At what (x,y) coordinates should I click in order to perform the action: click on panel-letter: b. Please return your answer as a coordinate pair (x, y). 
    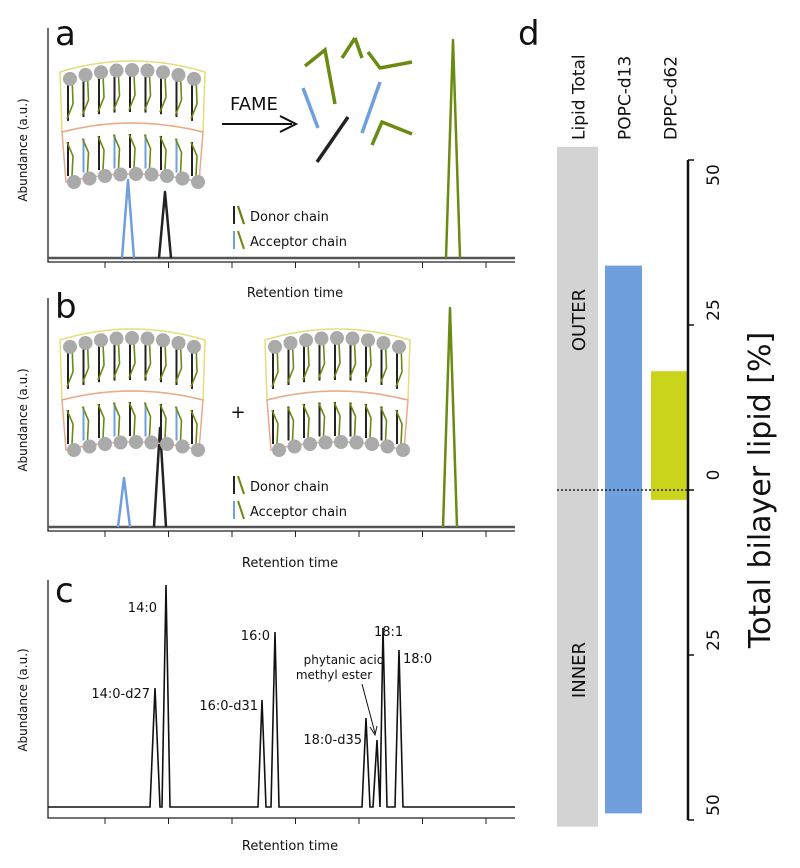
    Looking at the image, I should click on (66, 307).